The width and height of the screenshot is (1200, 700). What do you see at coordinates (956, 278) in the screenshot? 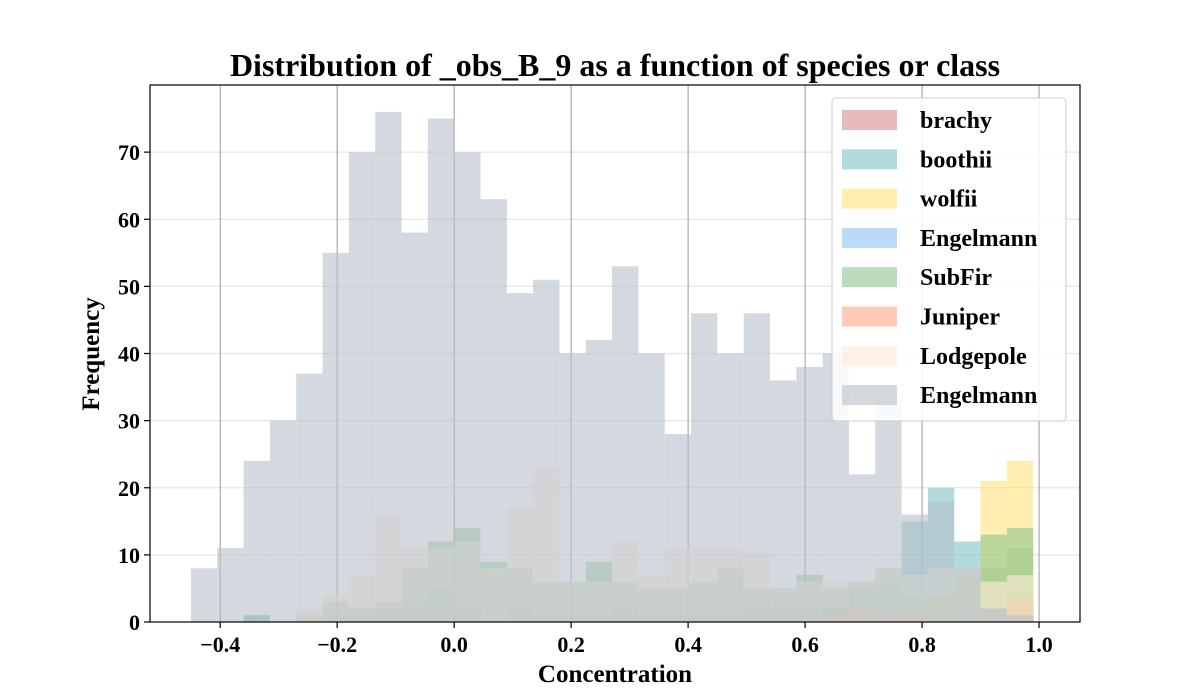
I see `legend-label: SubFir` at bounding box center [956, 278].